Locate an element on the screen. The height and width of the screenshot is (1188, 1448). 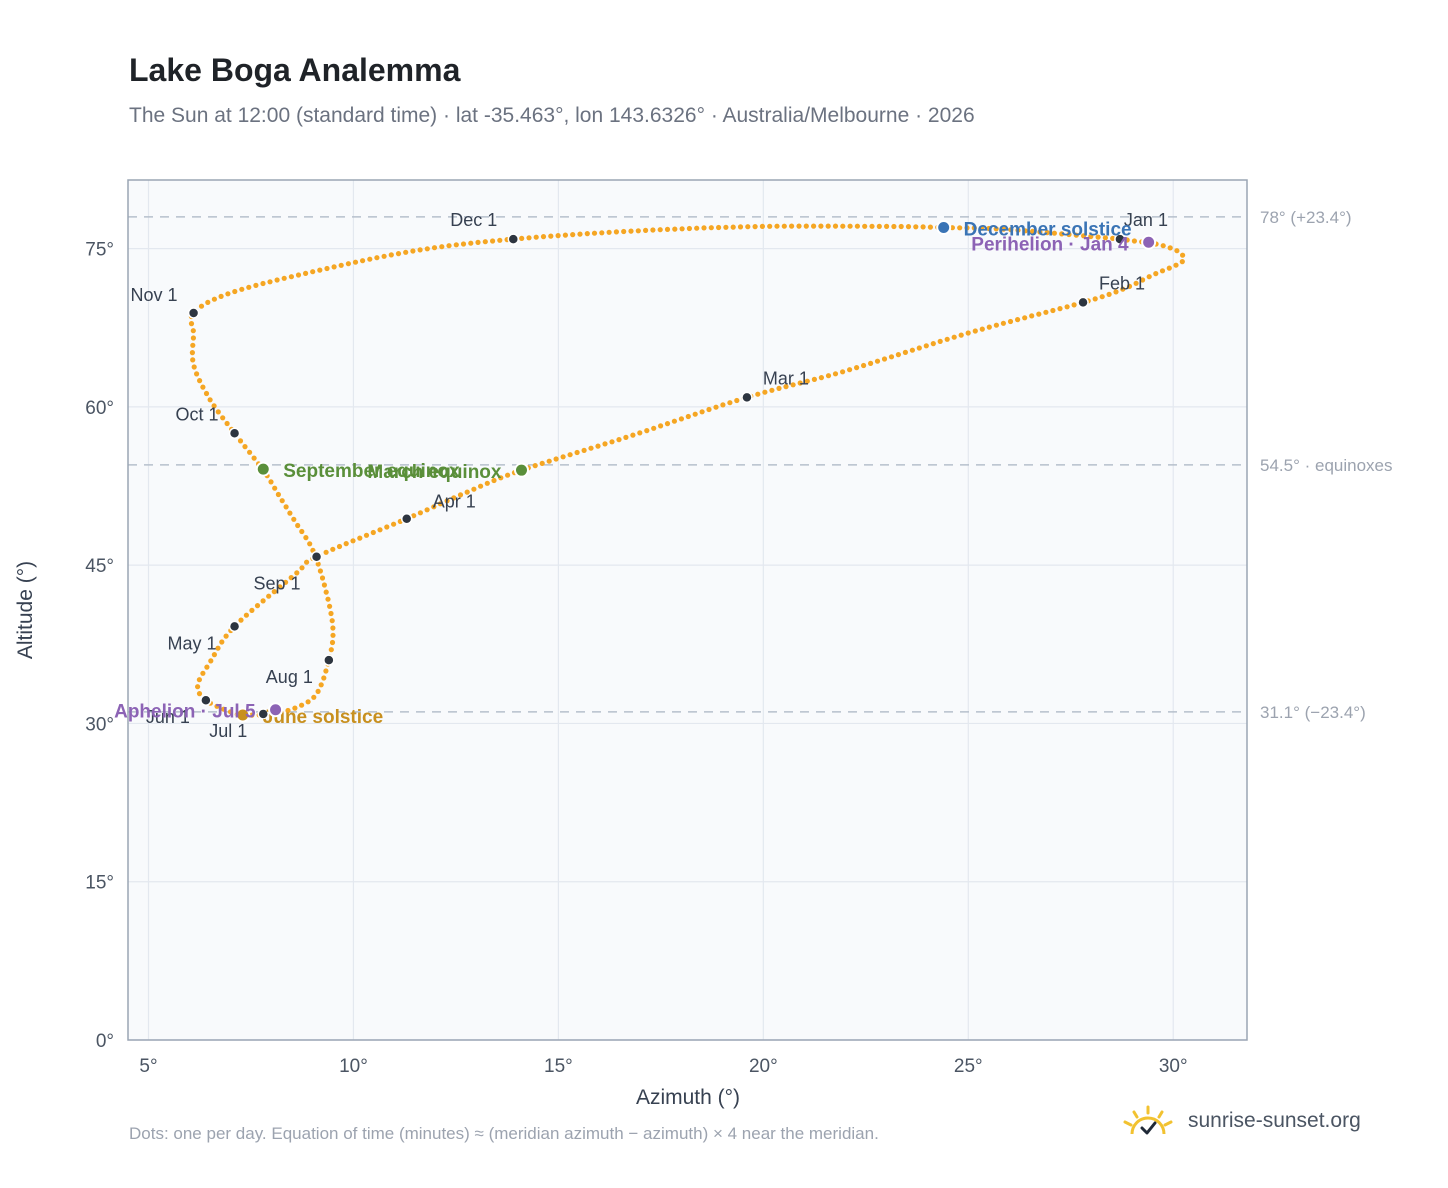
x-tick-label: 10° is located at coordinates (353, 1066).